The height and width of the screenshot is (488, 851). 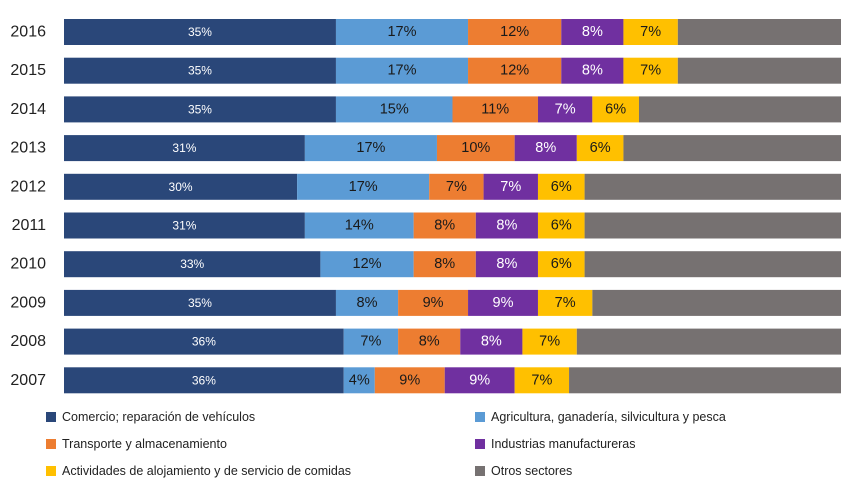 I want to click on data-label: 11%, so click(x=495, y=109).